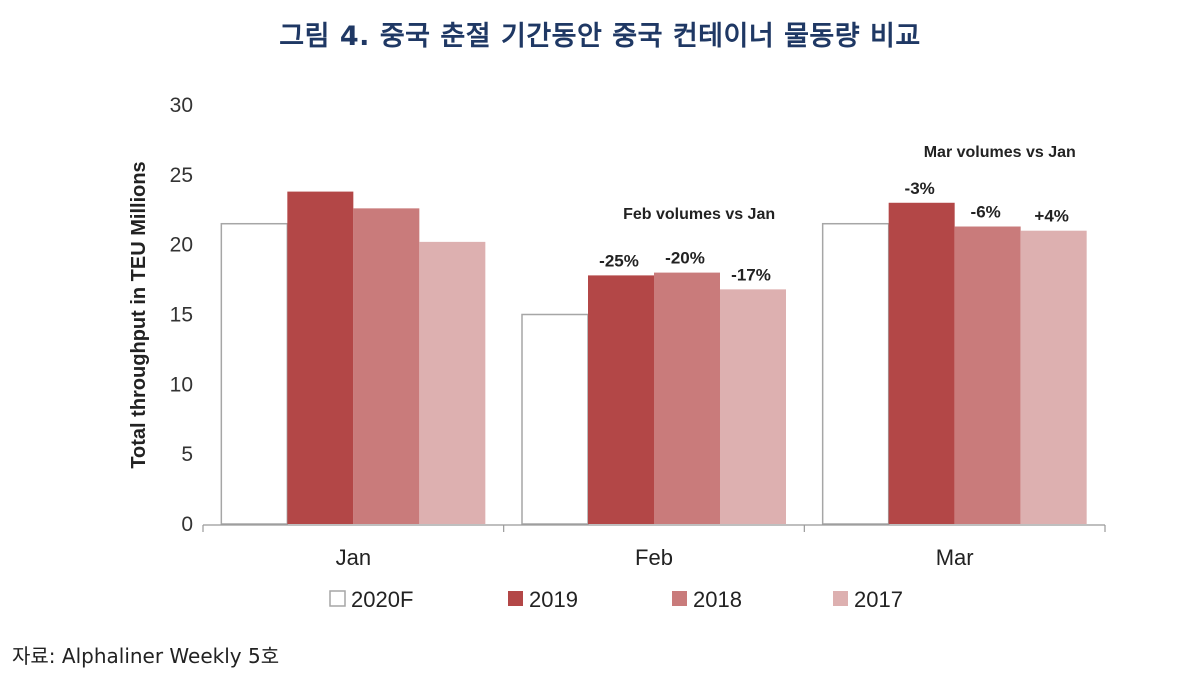 The height and width of the screenshot is (687, 1200). Describe the element at coordinates (254, 373) in the screenshot. I see `bar-jan-2020f` at that location.